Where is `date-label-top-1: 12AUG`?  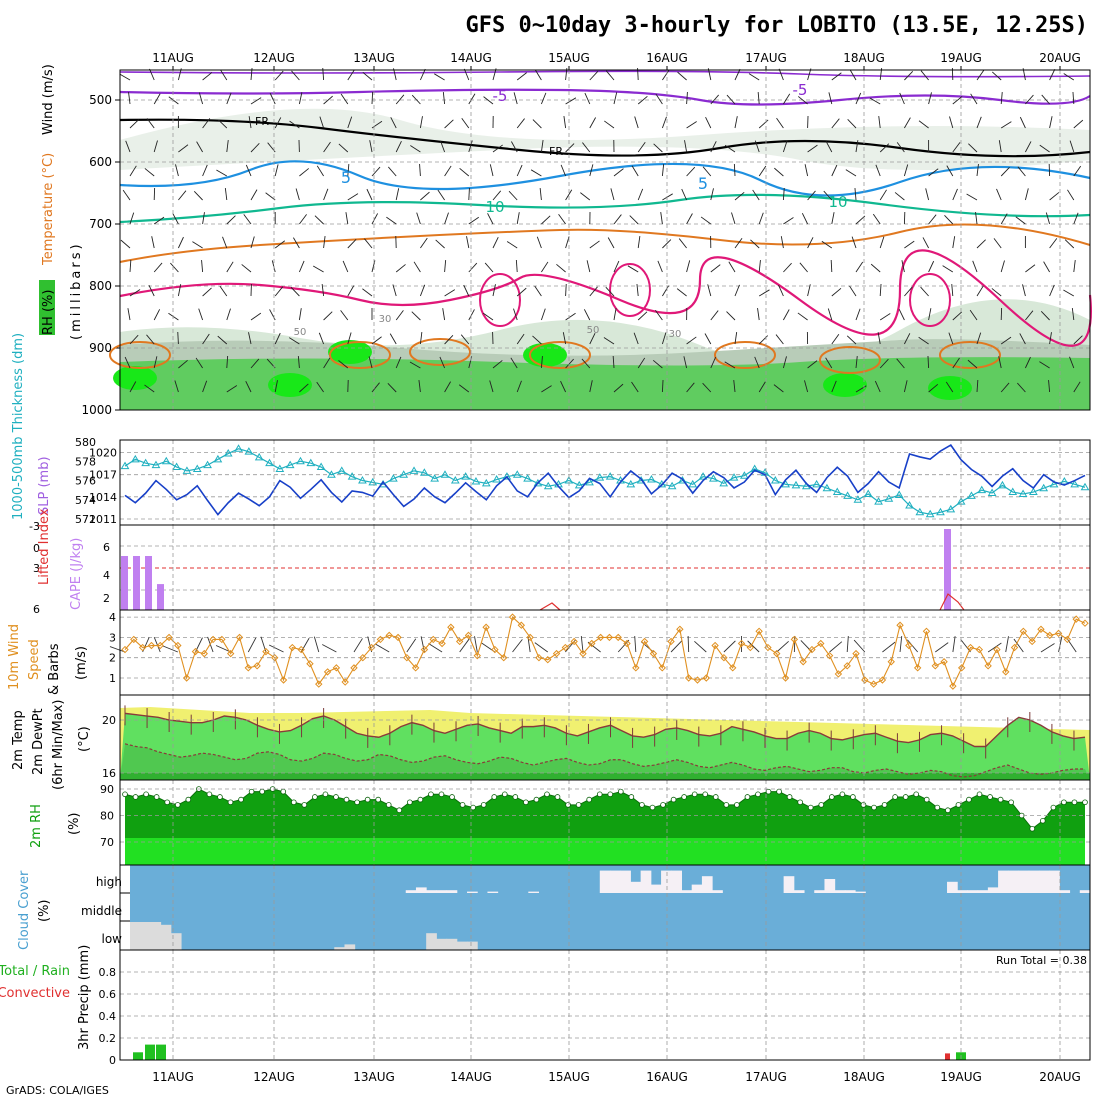
date-label-top-1: 12AUG is located at coordinates (274, 58).